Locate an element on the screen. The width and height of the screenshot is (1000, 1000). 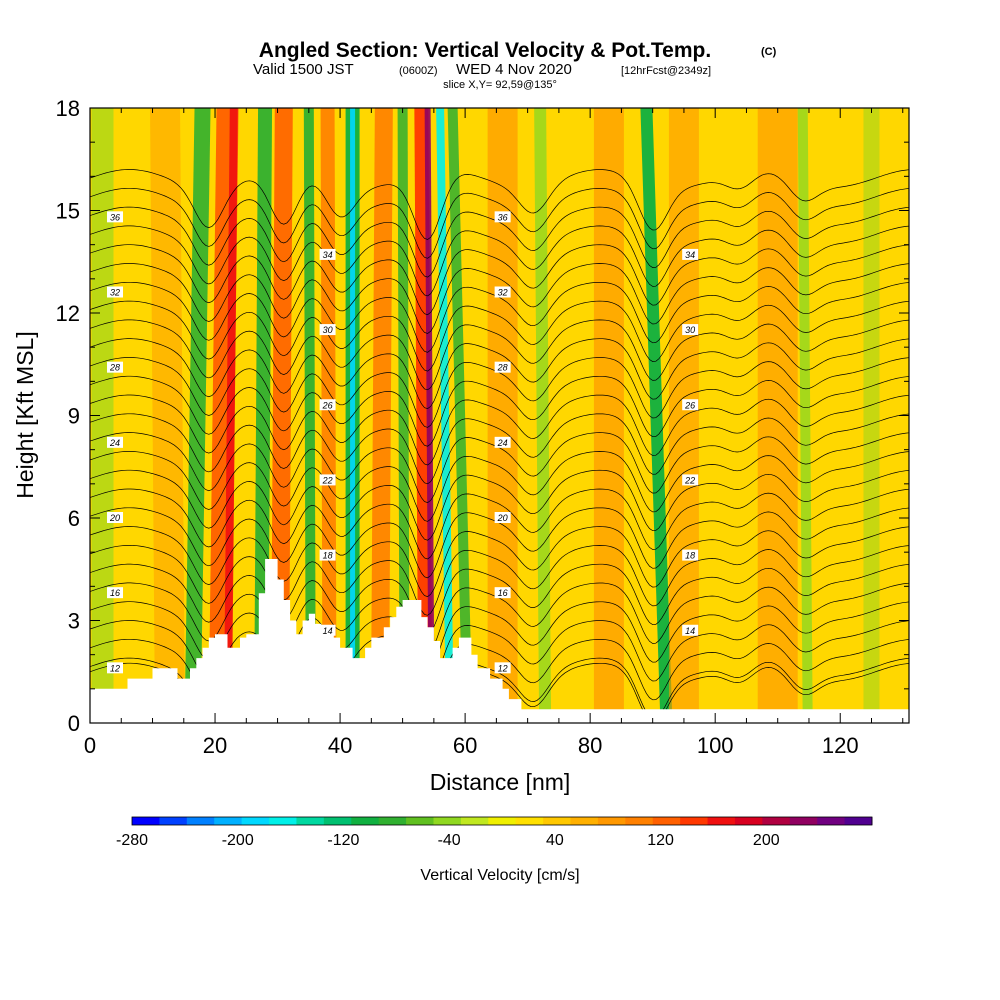
contour-label: 14 is located at coordinates (690, 630).